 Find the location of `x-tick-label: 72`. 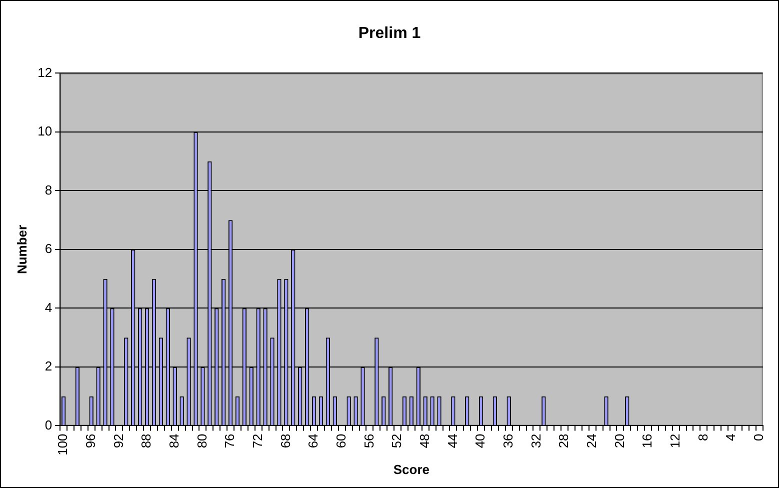

x-tick-label: 72 is located at coordinates (257, 441).